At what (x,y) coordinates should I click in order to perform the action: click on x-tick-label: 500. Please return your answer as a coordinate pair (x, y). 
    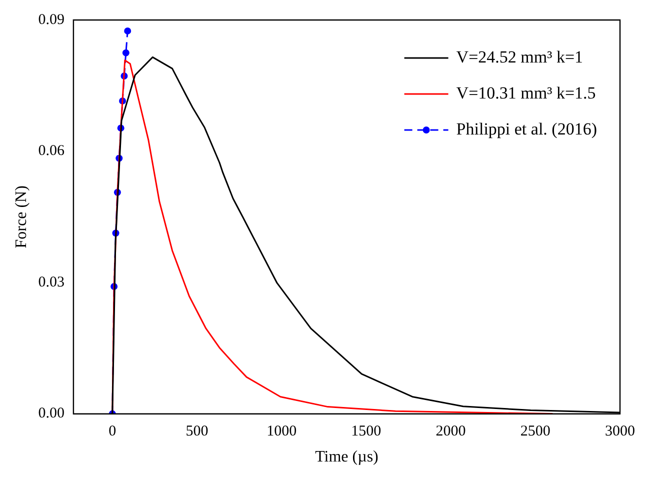
    Looking at the image, I should click on (197, 432).